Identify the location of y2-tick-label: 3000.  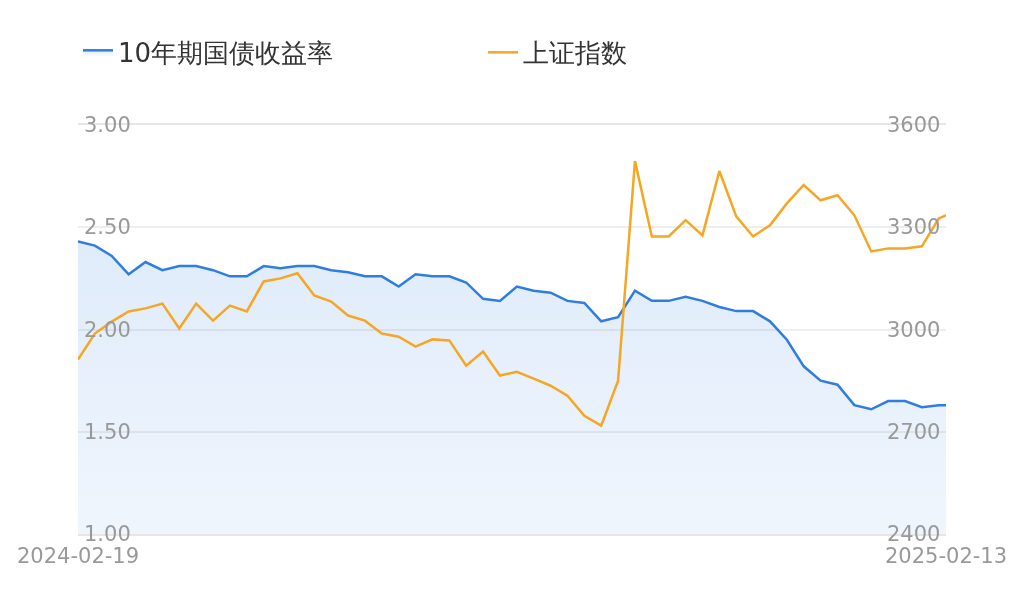
(914, 330).